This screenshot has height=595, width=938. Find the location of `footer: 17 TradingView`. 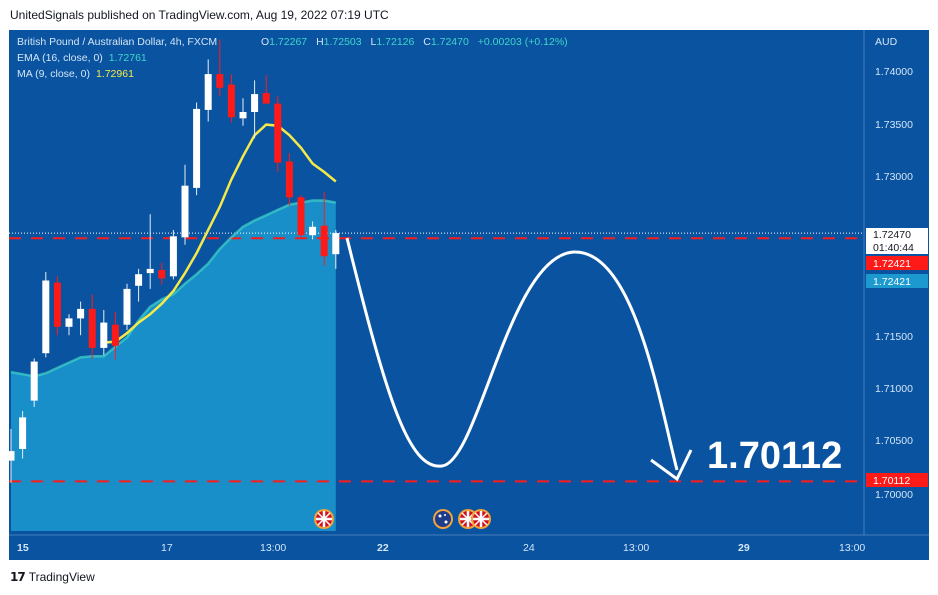

footer: 17 TradingView is located at coordinates (52, 578).